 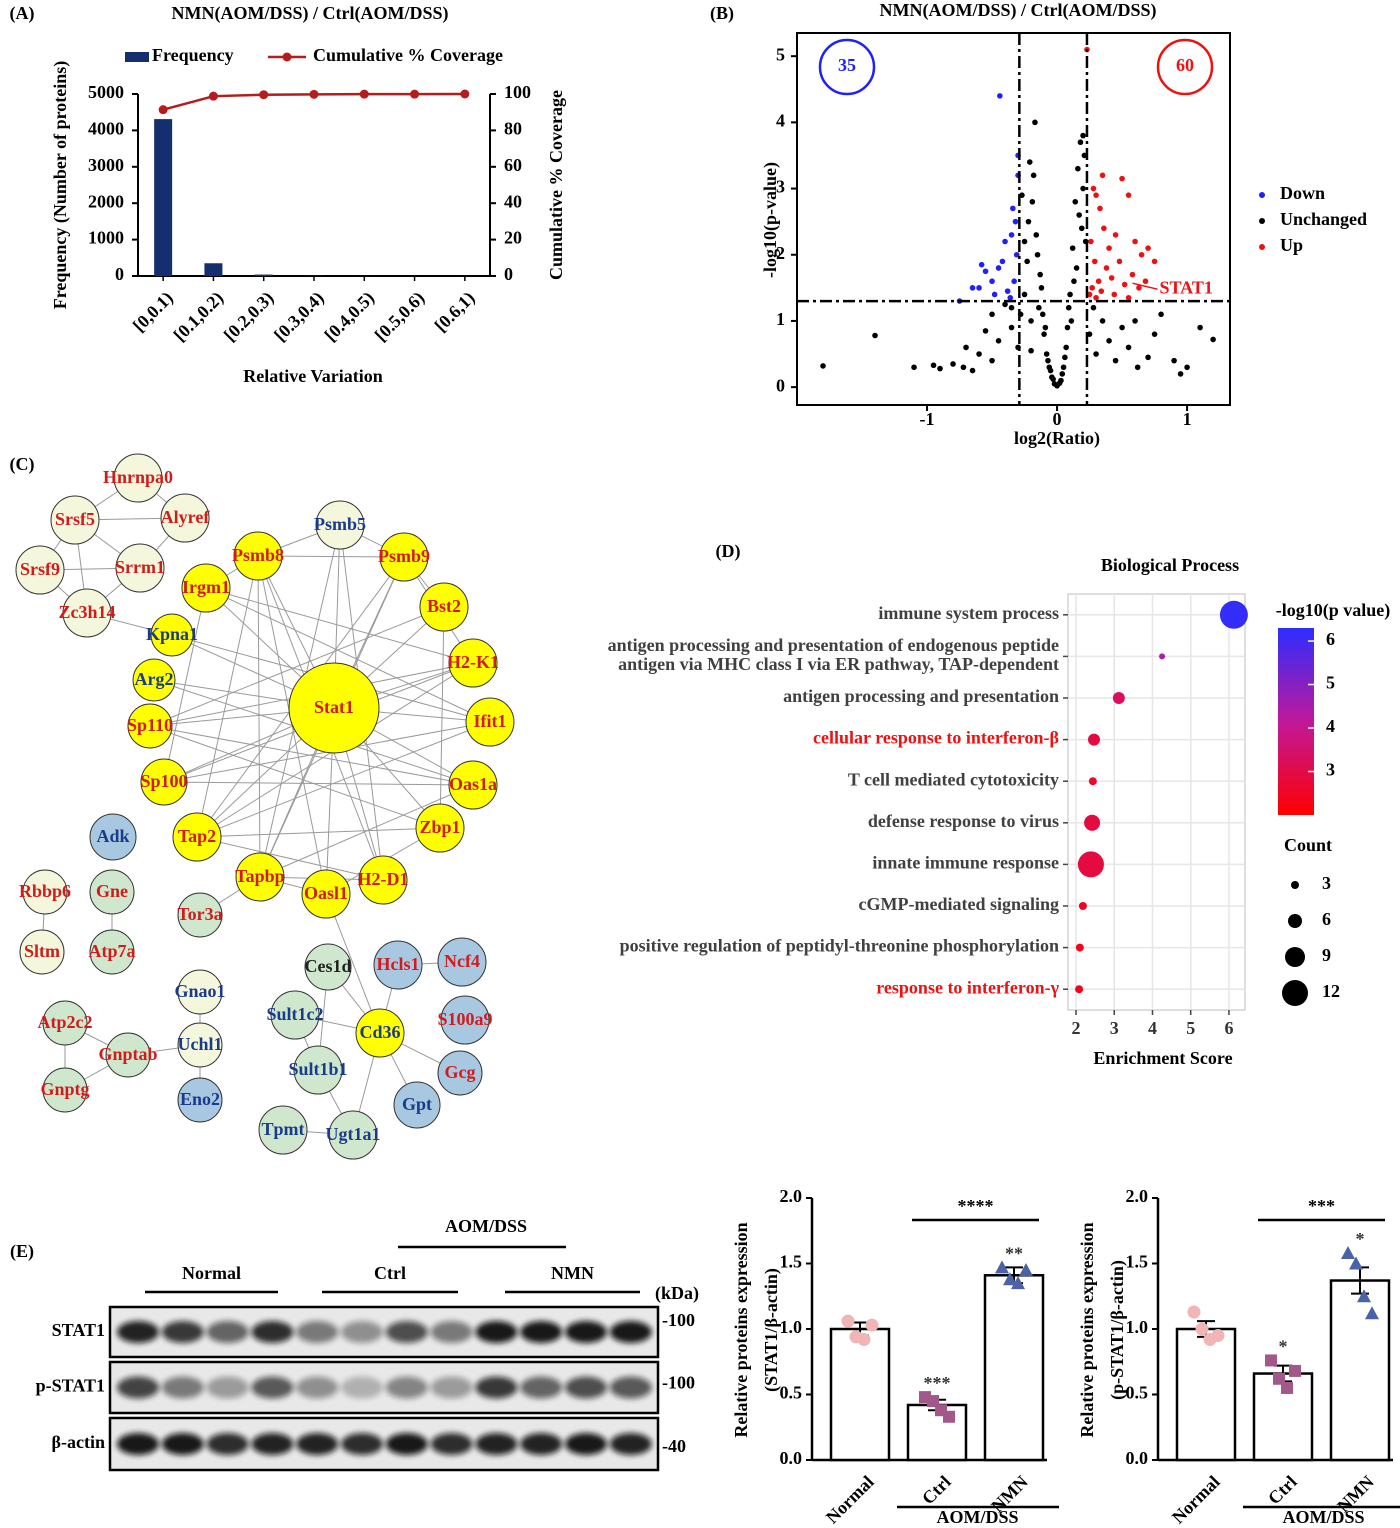 I want to click on node-label: Oas1a, so click(x=473, y=784).